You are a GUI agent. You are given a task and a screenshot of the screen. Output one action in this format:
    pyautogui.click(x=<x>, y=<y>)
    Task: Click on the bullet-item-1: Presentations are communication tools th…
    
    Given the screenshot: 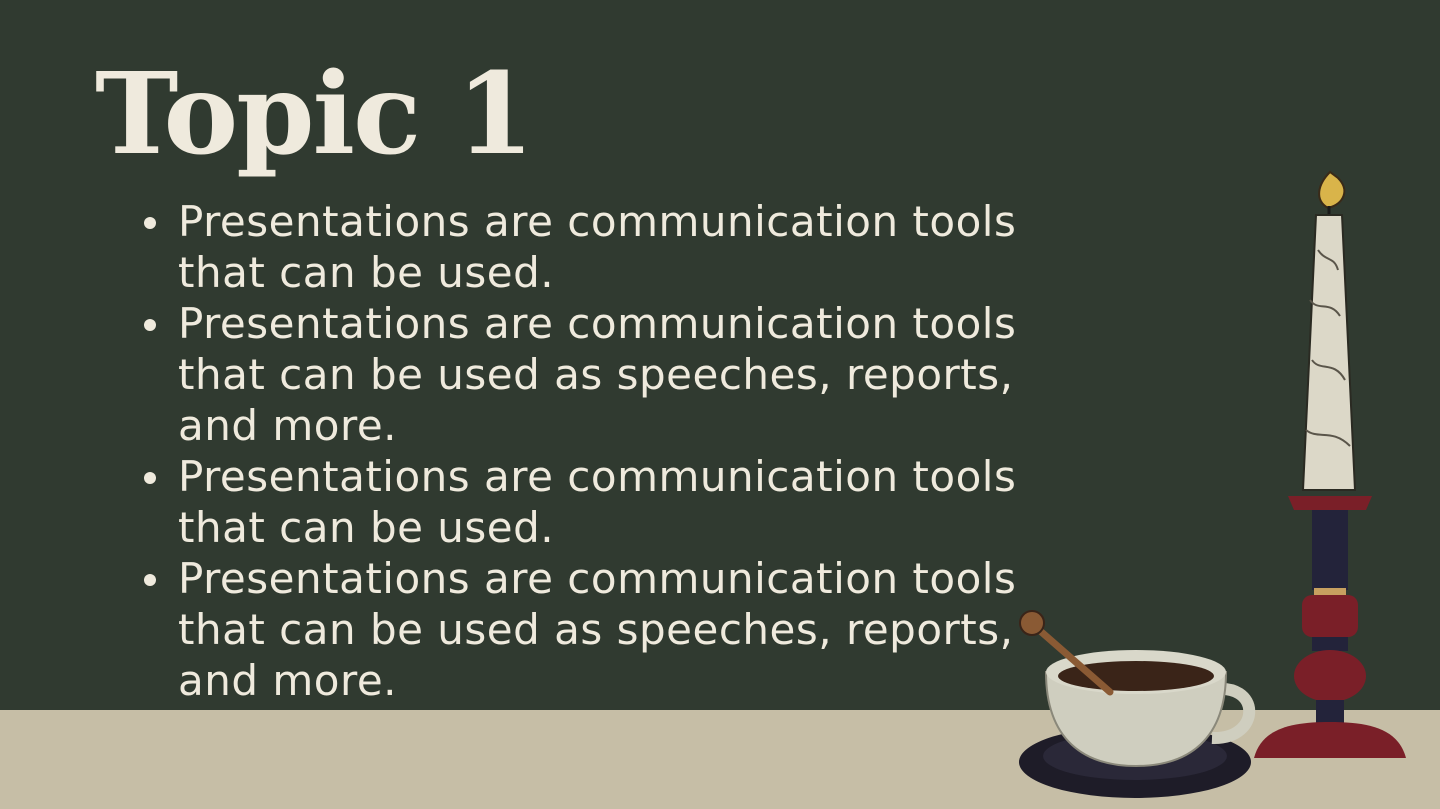 What is the action you would take?
    pyautogui.click(x=580, y=247)
    